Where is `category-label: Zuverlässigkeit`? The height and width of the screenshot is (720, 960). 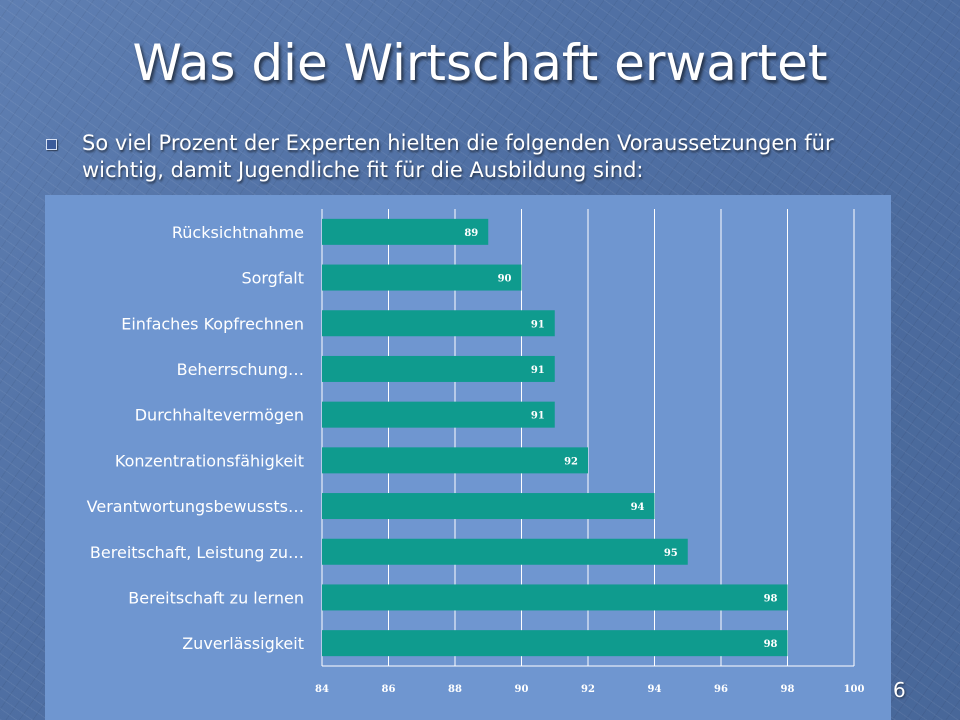 category-label: Zuverlässigkeit is located at coordinates (243, 643).